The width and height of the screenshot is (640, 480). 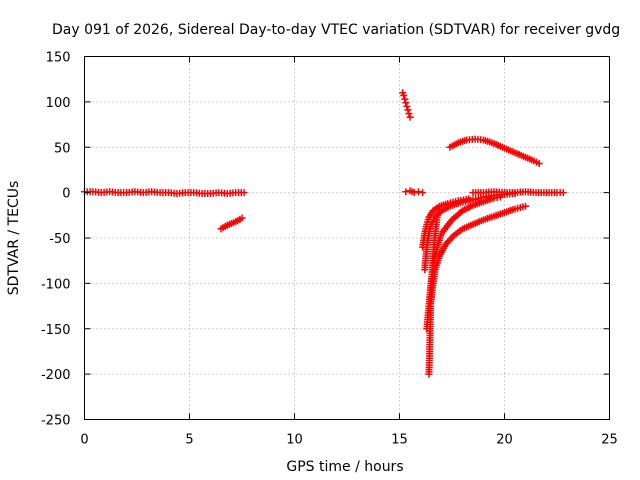 I want to click on y-tick-label: 50, so click(x=62, y=148).